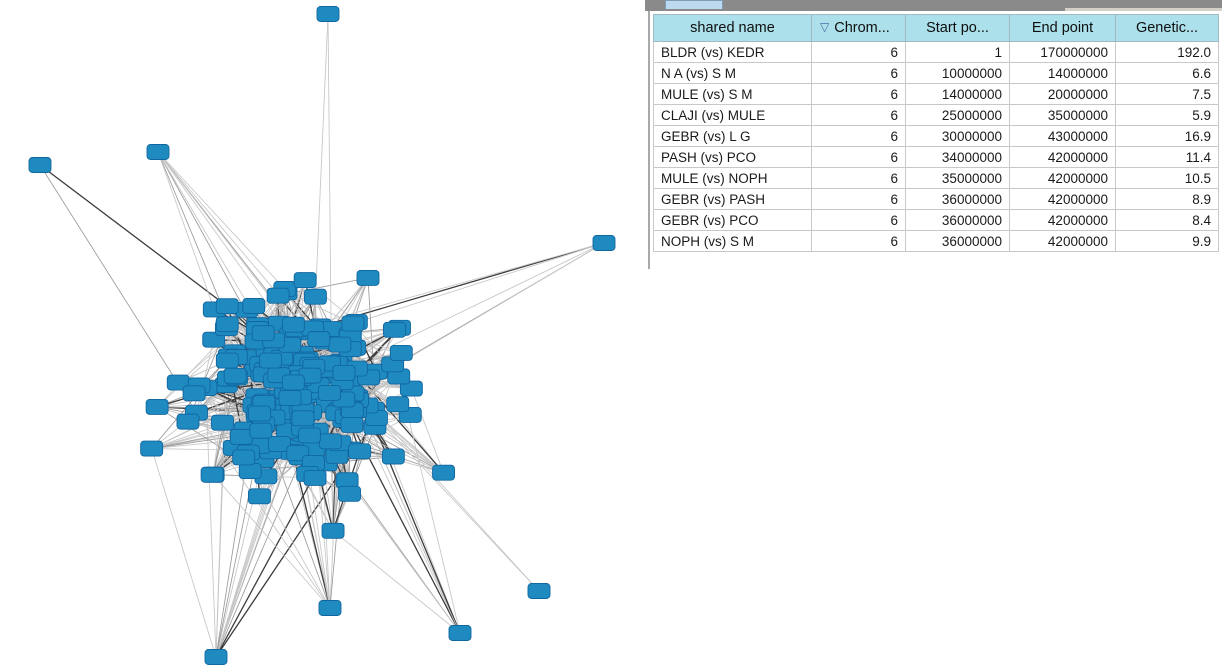 The image size is (1222, 669). I want to click on table-row: CLAJI (vs) MULE 6 25000000 35000000 5.9, so click(936, 115).